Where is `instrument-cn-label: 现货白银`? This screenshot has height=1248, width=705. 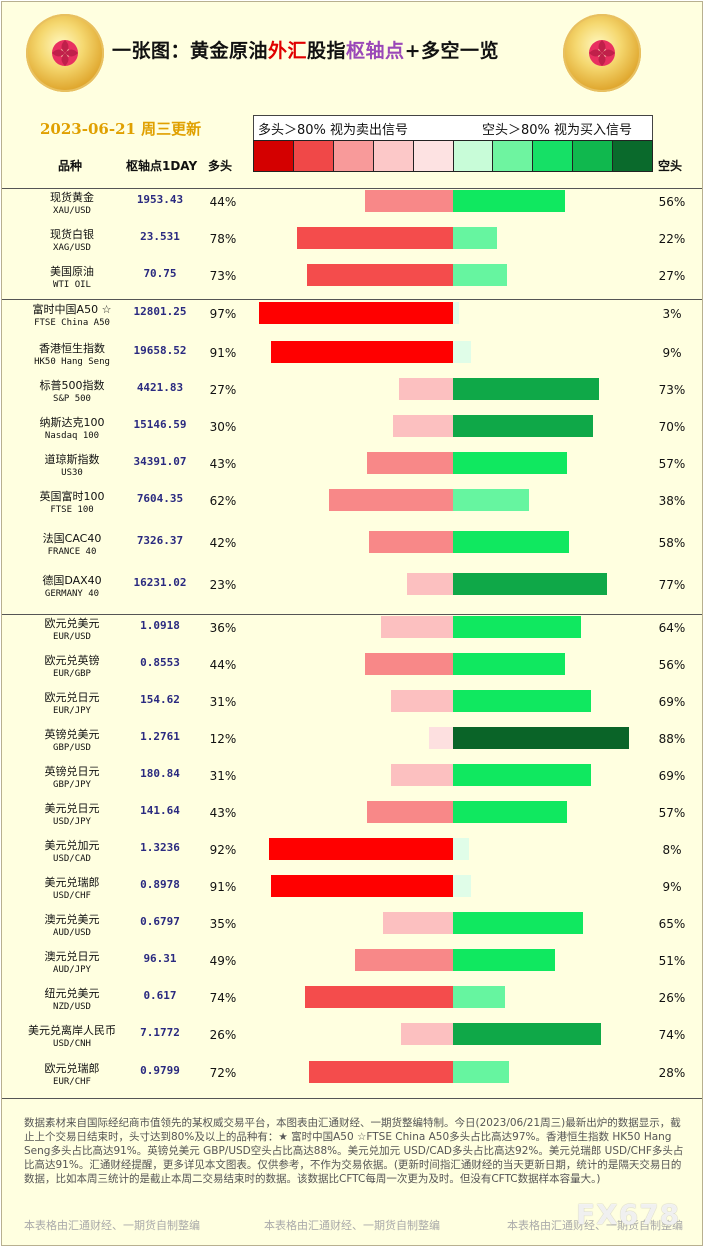 instrument-cn-label: 现货白银 is located at coordinates (72, 234).